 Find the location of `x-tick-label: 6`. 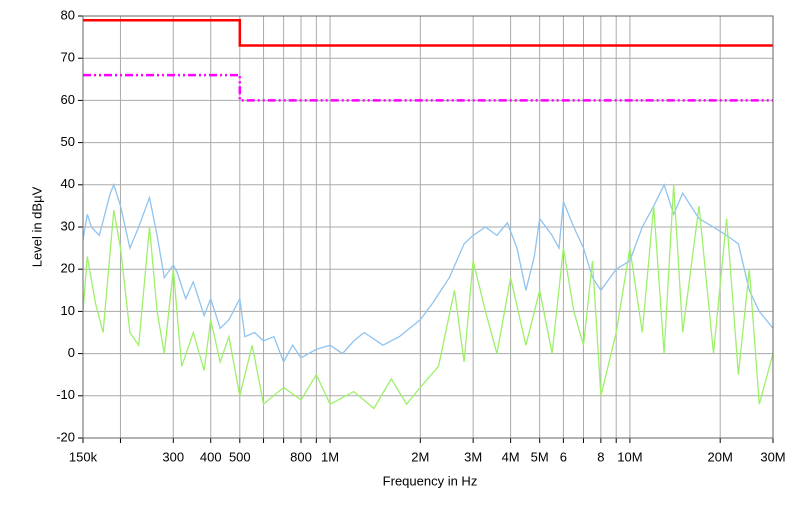

x-tick-label: 6 is located at coordinates (563, 456).